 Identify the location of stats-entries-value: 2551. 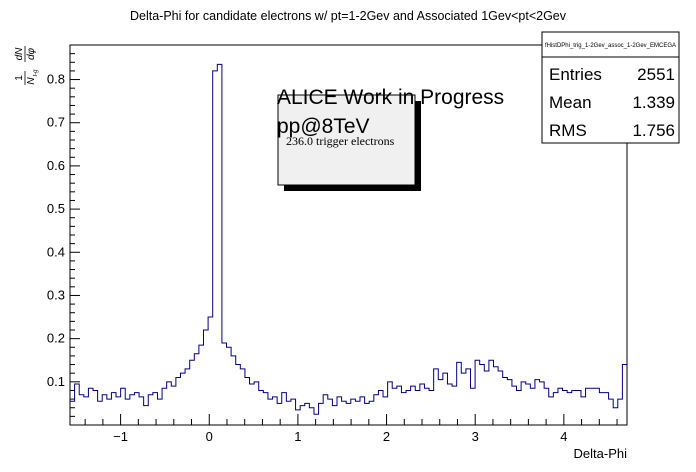
(656, 74).